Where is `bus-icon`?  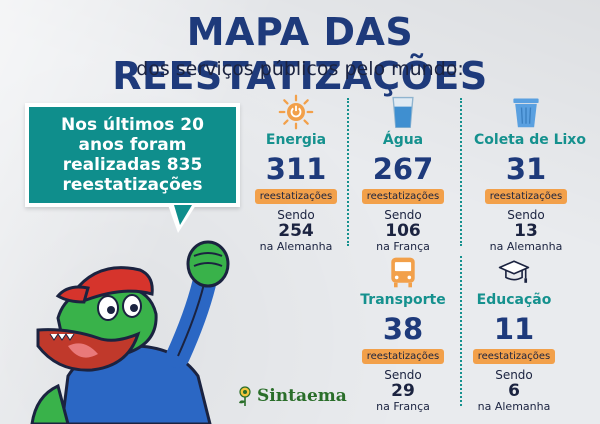
bus-icon is located at coordinates (403, 272).